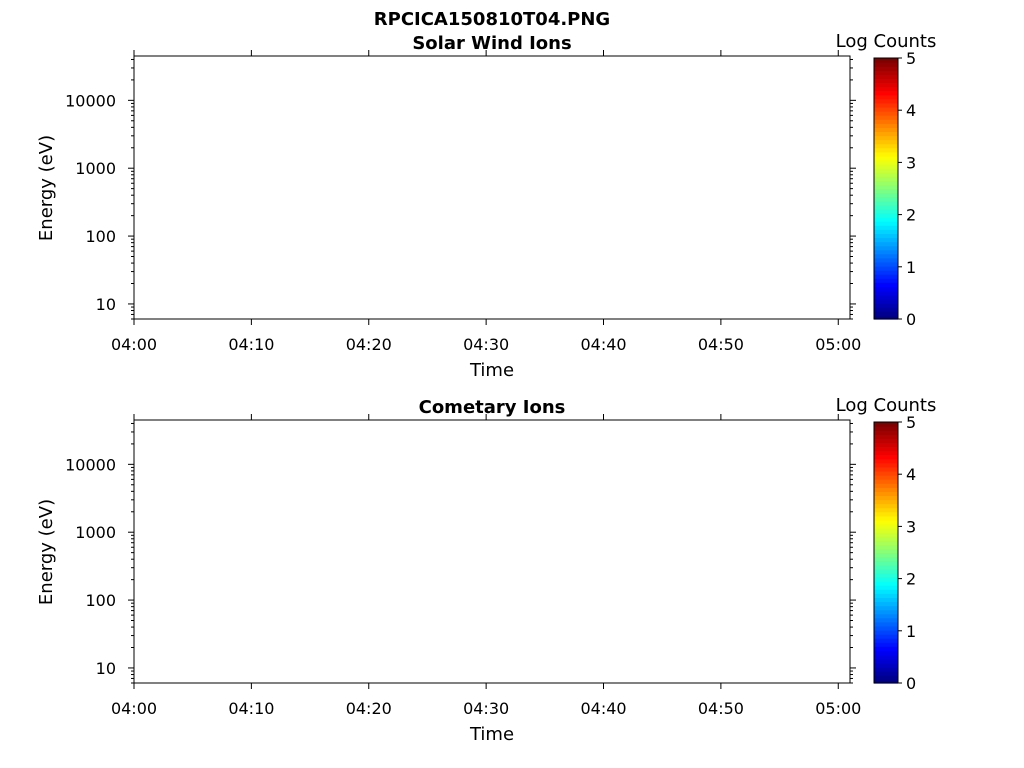 Image resolution: width=1024 pixels, height=768 pixels. I want to click on colorbar-solar-wind: 0 1 2 3 4 5, so click(894, 189).